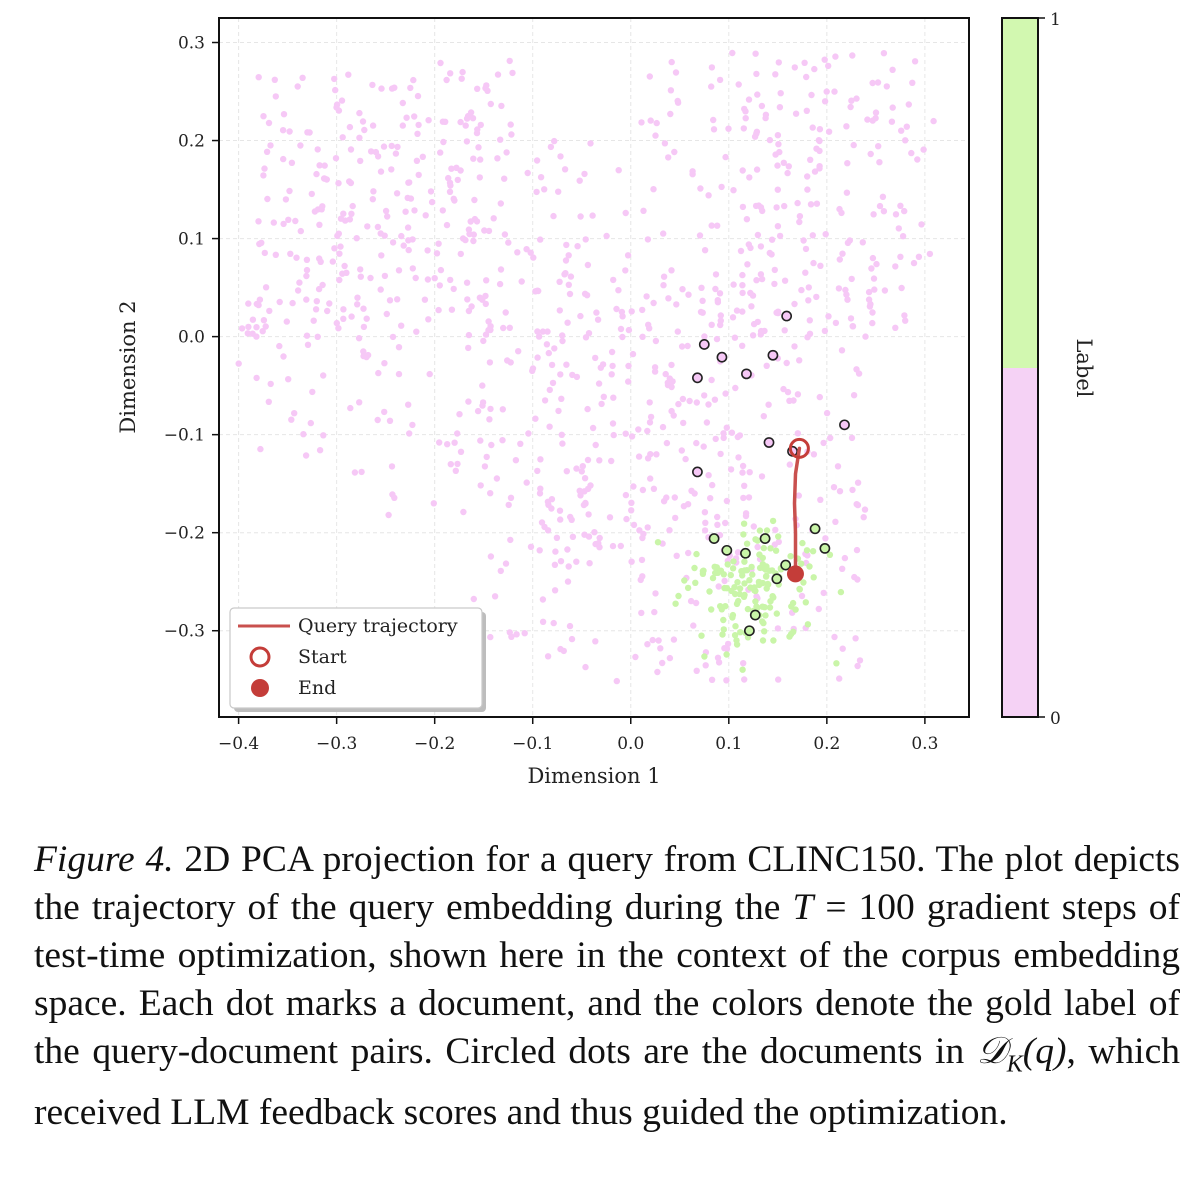 The image size is (1200, 1185). What do you see at coordinates (786, 565) in the screenshot?
I see `circled-document-label1` at bounding box center [786, 565].